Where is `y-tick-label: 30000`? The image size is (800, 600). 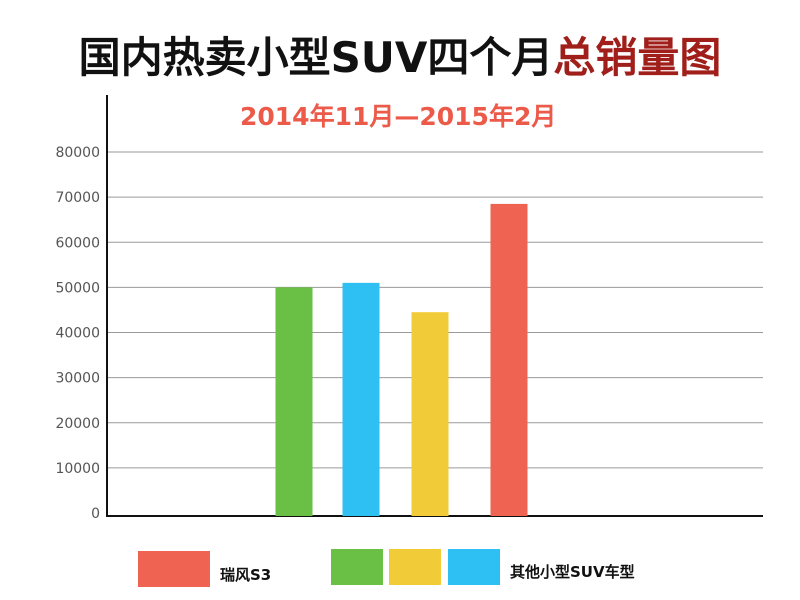
y-tick-label: 30000 is located at coordinates (77, 379).